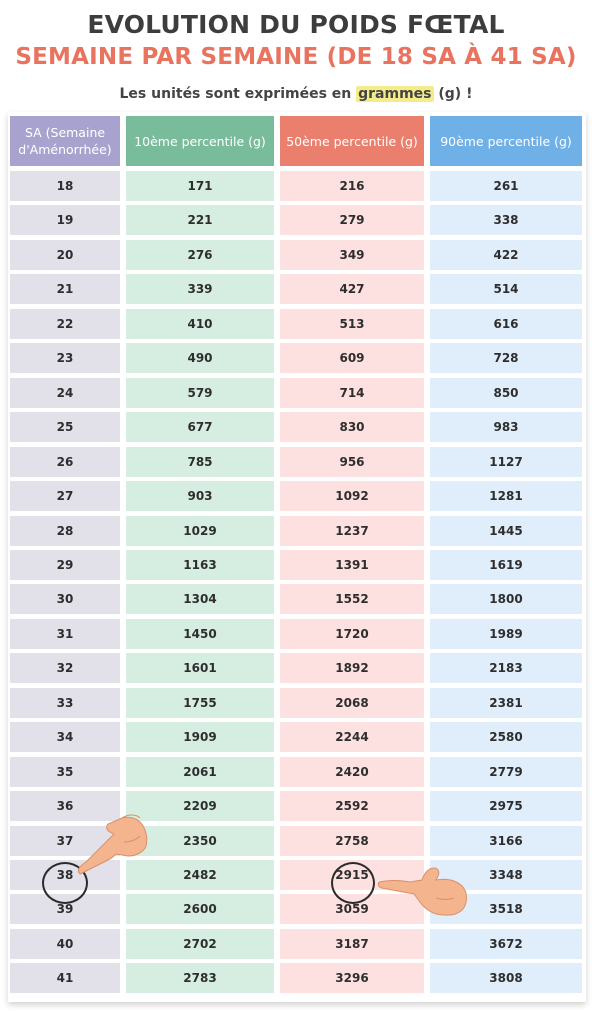 The width and height of the screenshot is (592, 1024). I want to click on cell-p50: 349, so click(352, 255).